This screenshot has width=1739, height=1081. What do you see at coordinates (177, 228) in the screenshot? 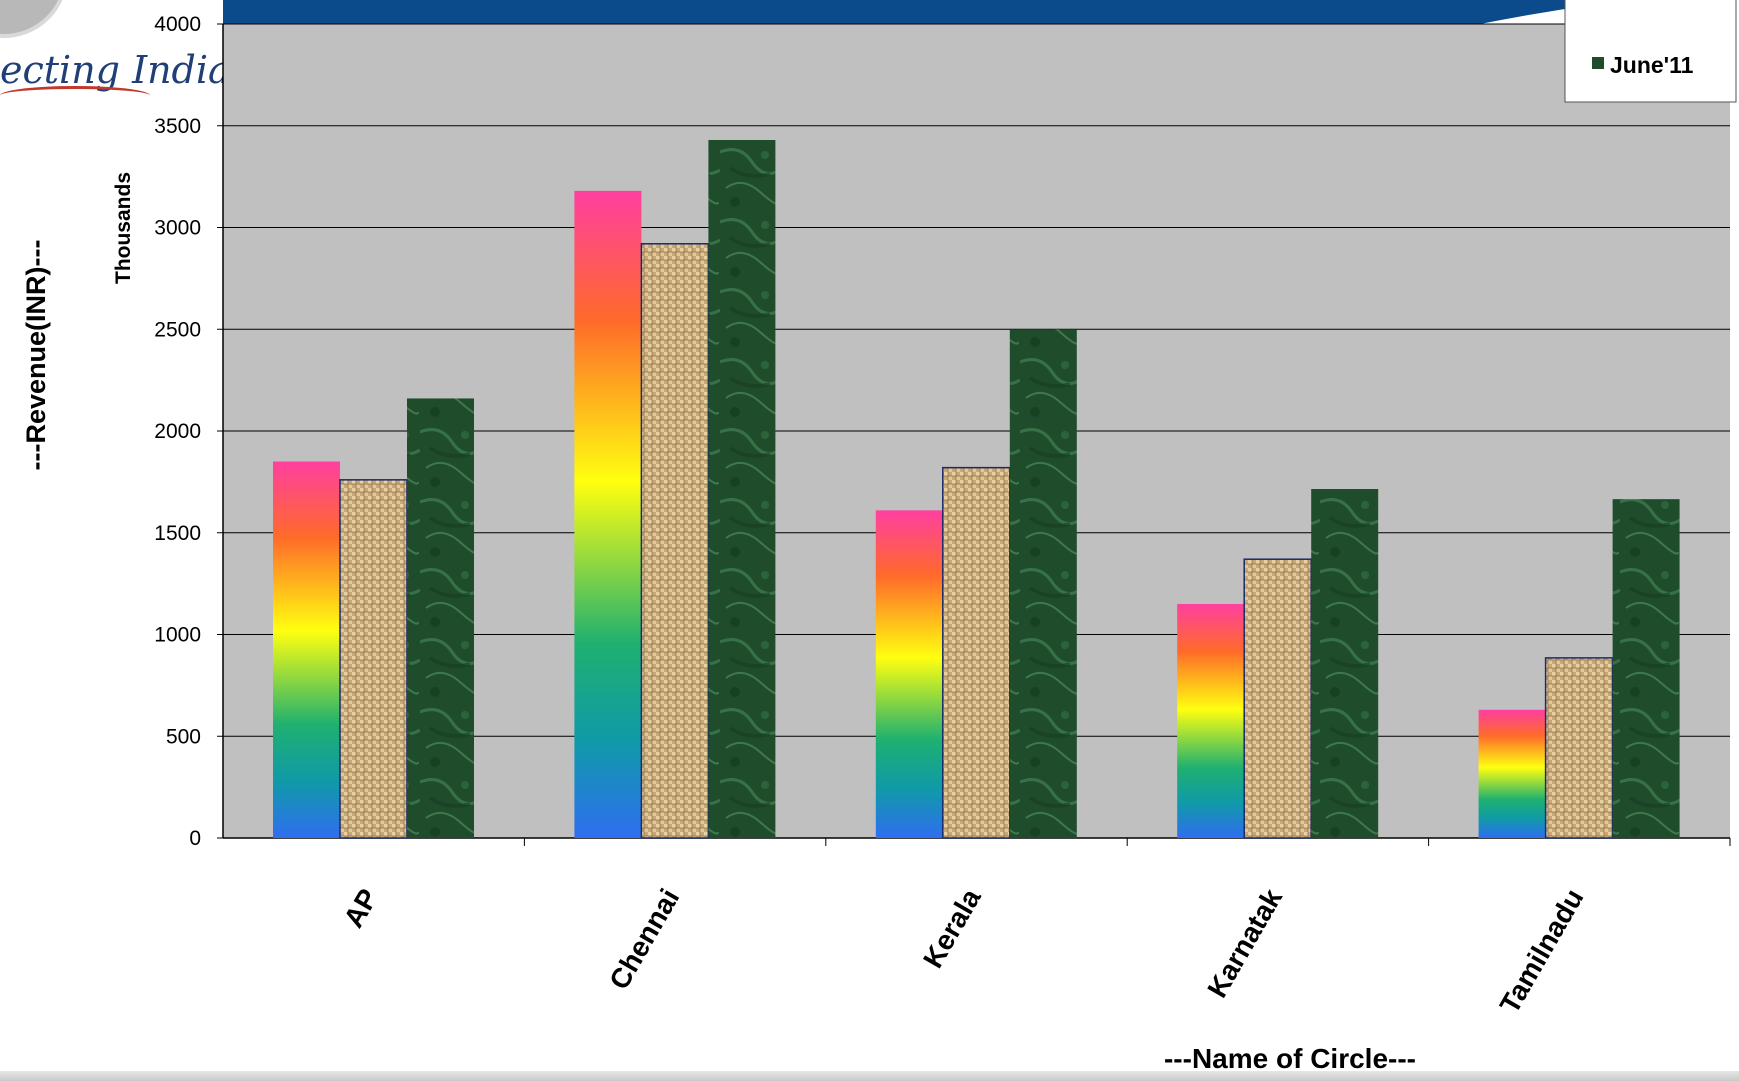
I see `y-tick-label: 3000` at bounding box center [177, 228].